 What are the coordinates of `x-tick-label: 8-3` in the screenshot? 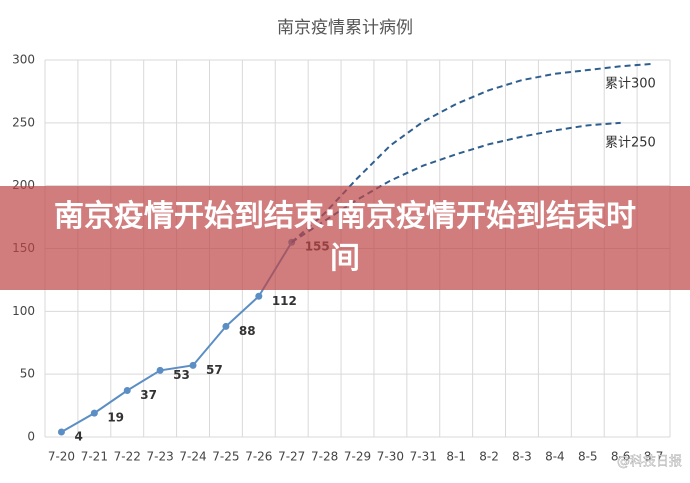 It's located at (522, 457).